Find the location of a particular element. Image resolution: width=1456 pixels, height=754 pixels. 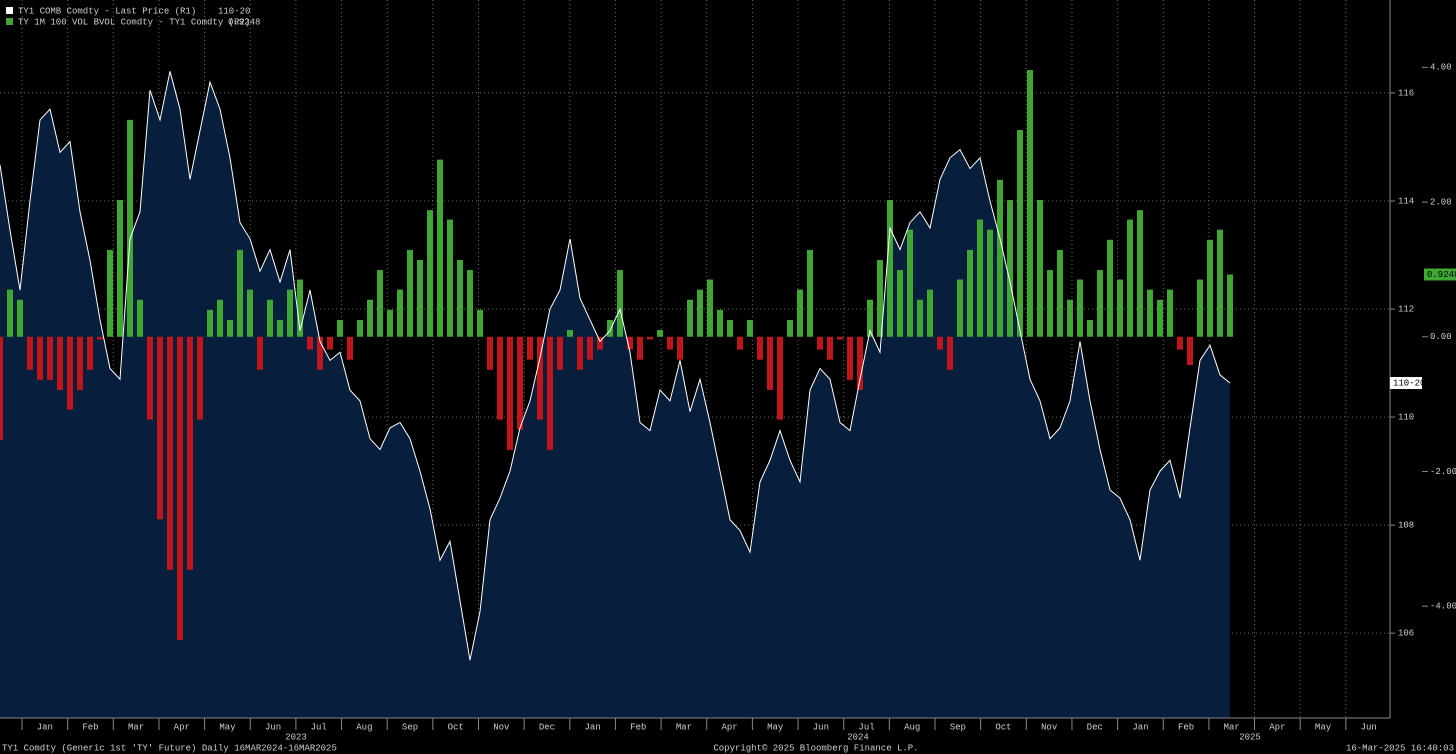

last-price-tag-label: 110-20 is located at coordinates (1409, 383).